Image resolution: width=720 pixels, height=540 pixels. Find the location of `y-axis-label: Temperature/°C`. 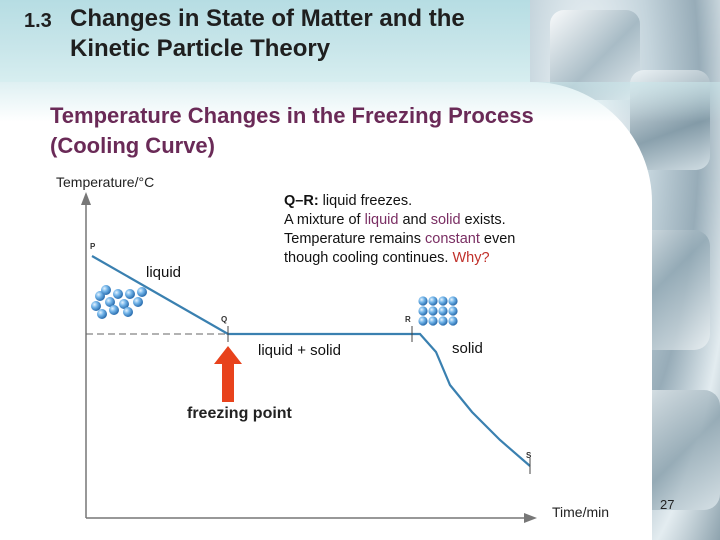

y-axis-label: Temperature/°C is located at coordinates (105, 182).